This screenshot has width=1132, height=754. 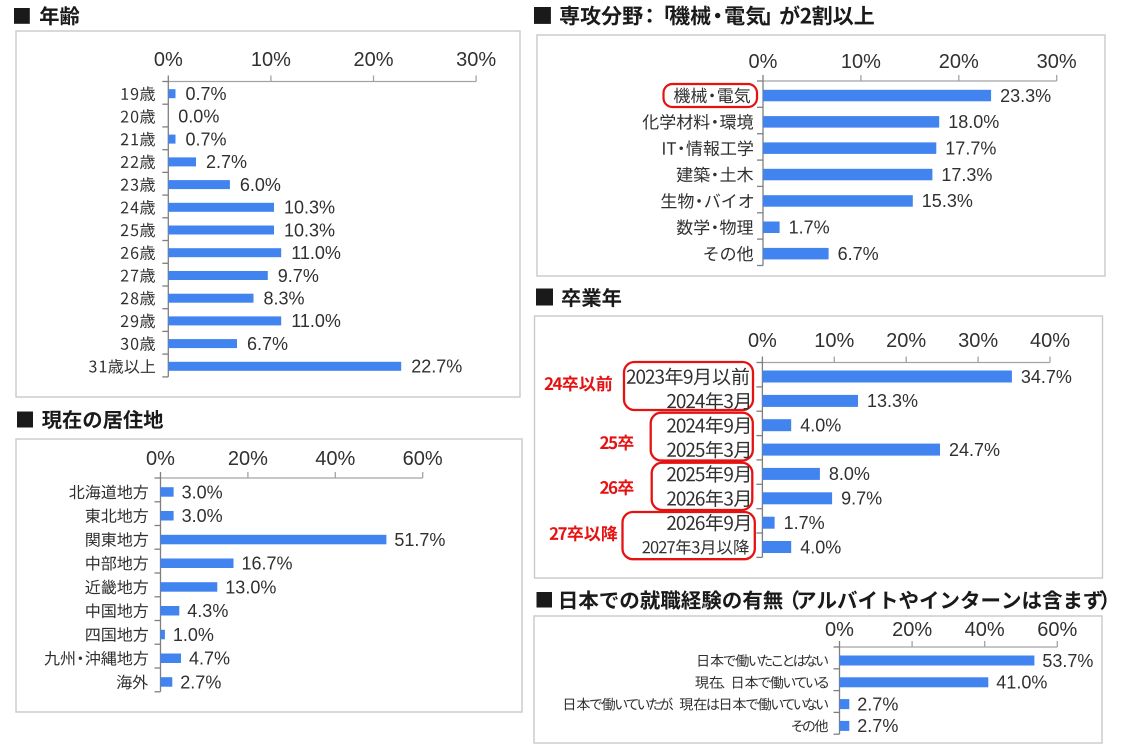 What do you see at coordinates (947, 201) in the screenshot?
I see `svg-text: 15.3%` at bounding box center [947, 201].